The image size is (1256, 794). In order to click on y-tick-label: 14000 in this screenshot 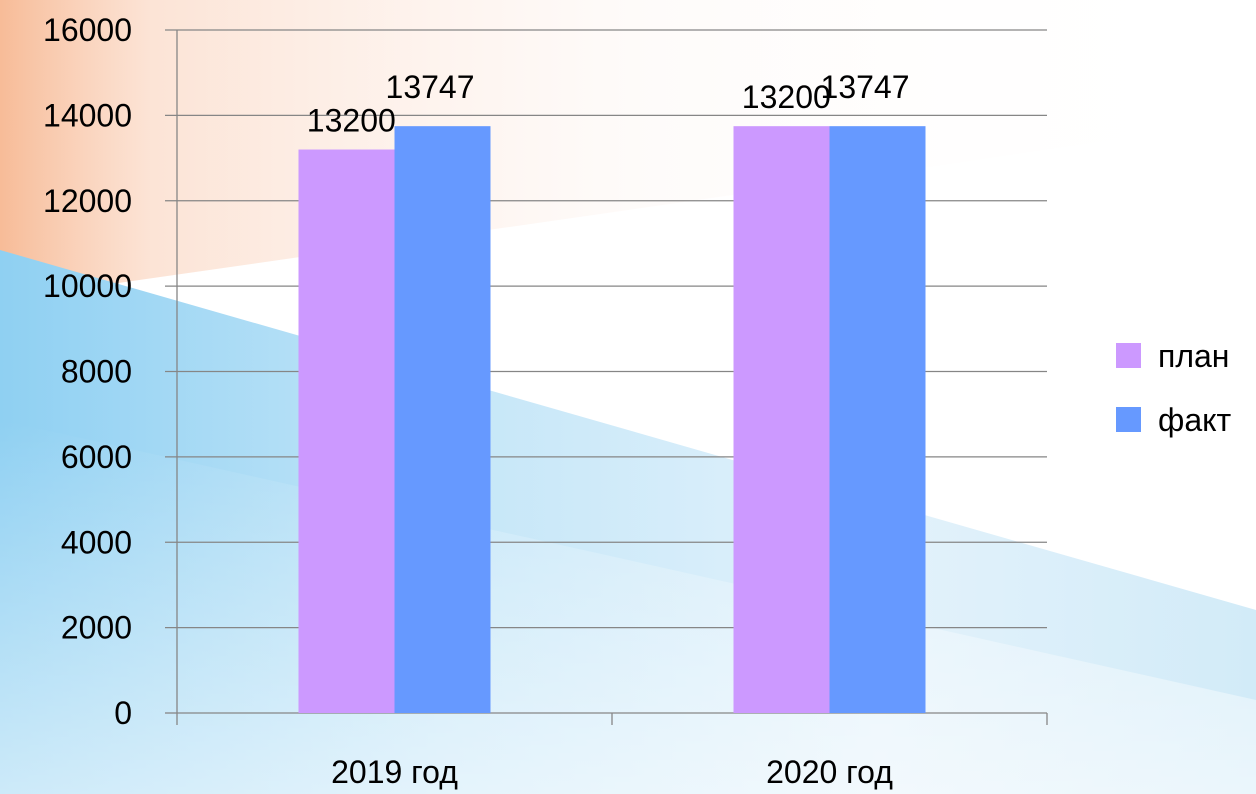, I will do `click(87, 115)`.